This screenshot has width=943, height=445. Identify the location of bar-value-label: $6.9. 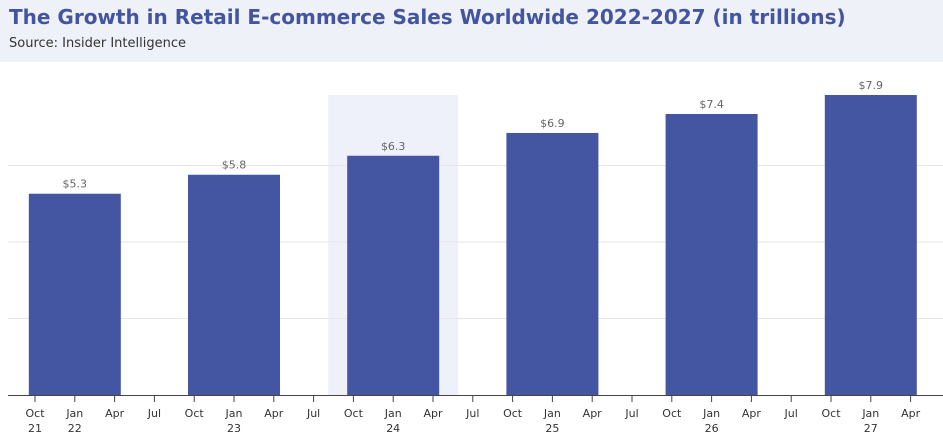
(552, 123).